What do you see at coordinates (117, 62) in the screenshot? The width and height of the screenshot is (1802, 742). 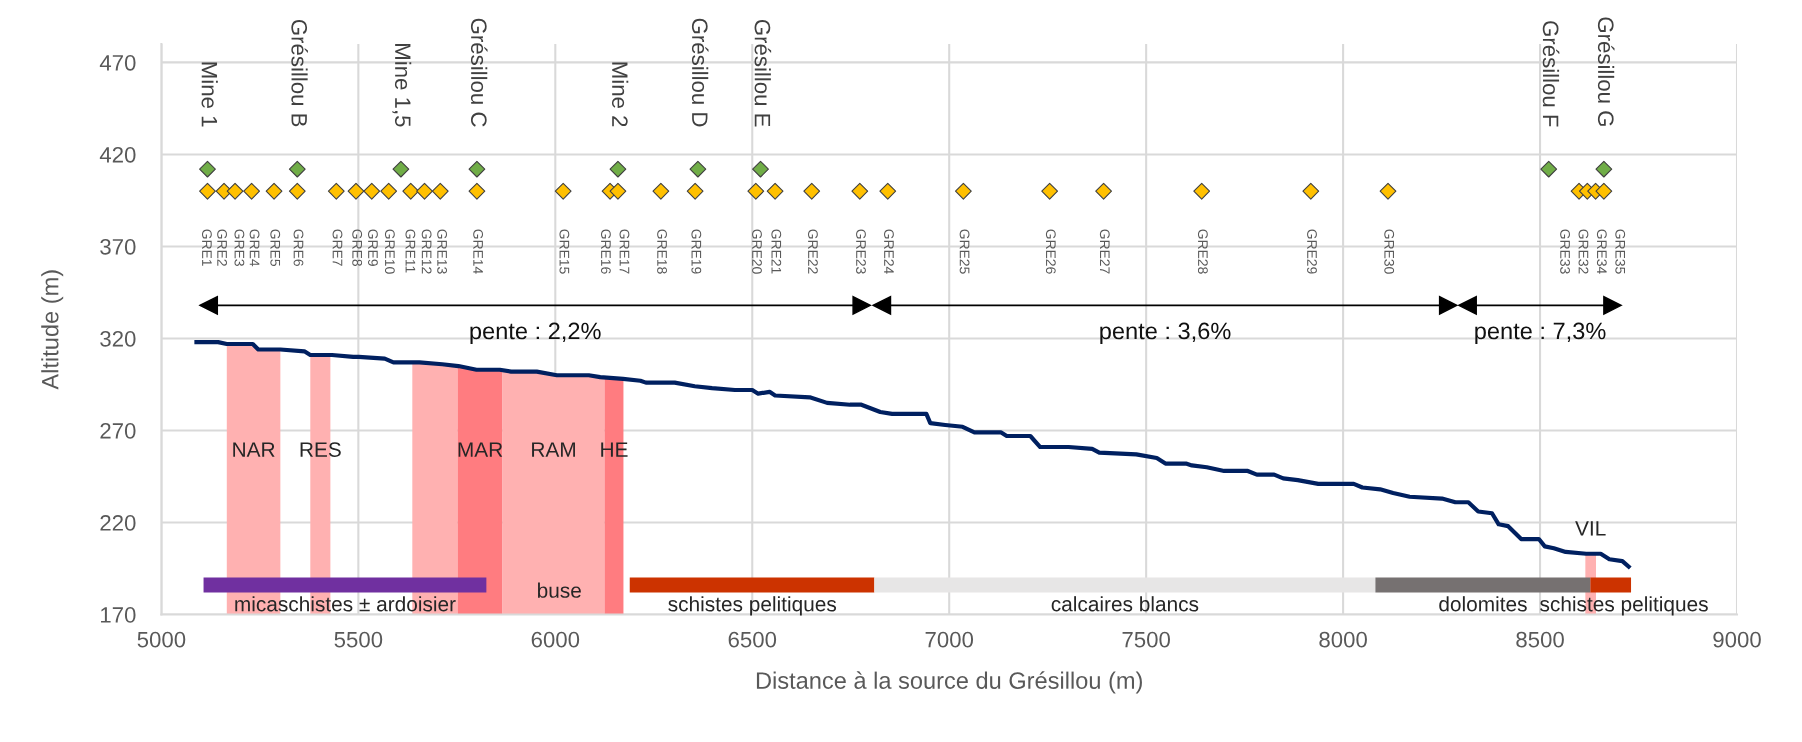 I see `y-tick-label: 470` at bounding box center [117, 62].